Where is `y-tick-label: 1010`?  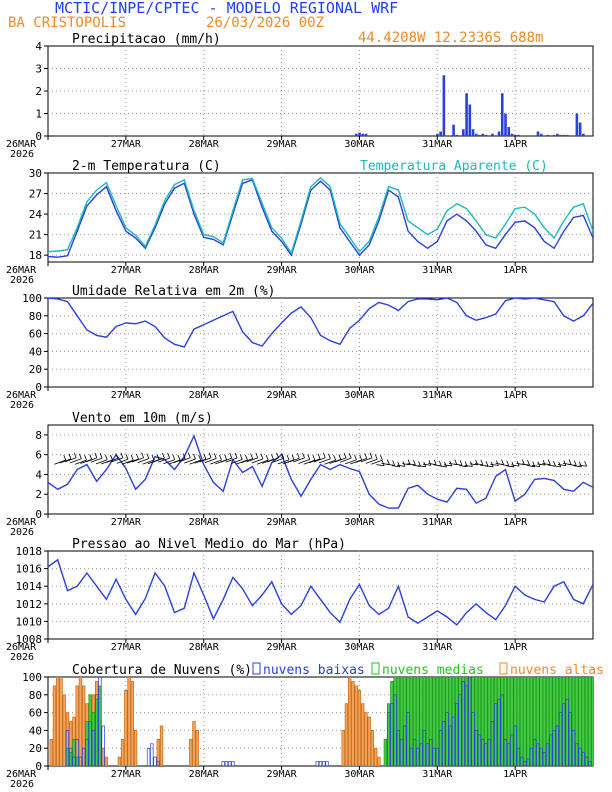 y-tick-label: 1010 is located at coordinates (29, 621).